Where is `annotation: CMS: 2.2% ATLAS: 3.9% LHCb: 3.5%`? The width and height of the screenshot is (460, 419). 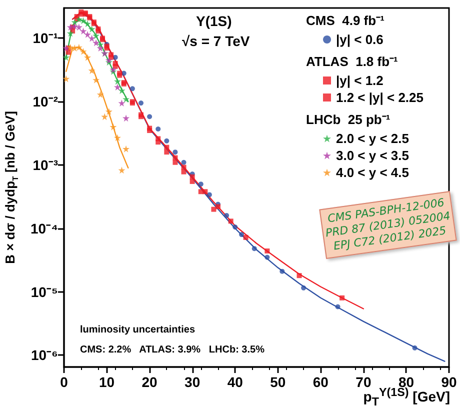 annotation: CMS: 2.2% ATLAS: 3.9% LHCb: 3.5% is located at coordinates (172, 350).